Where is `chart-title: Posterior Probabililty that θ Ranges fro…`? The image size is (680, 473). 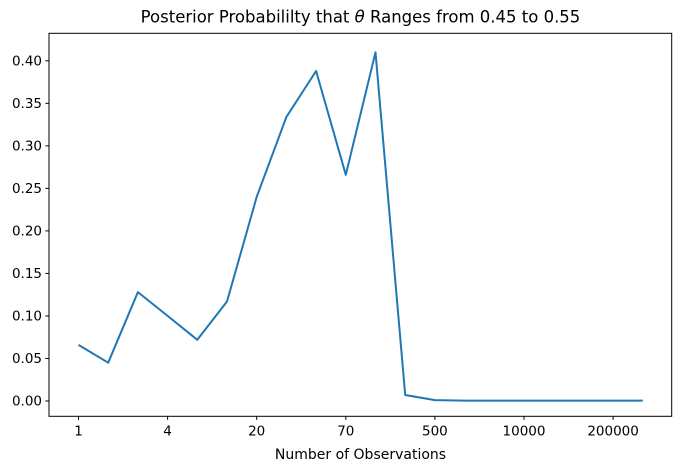 chart-title: Posterior Probabililty that θ Ranges fro… is located at coordinates (361, 17).